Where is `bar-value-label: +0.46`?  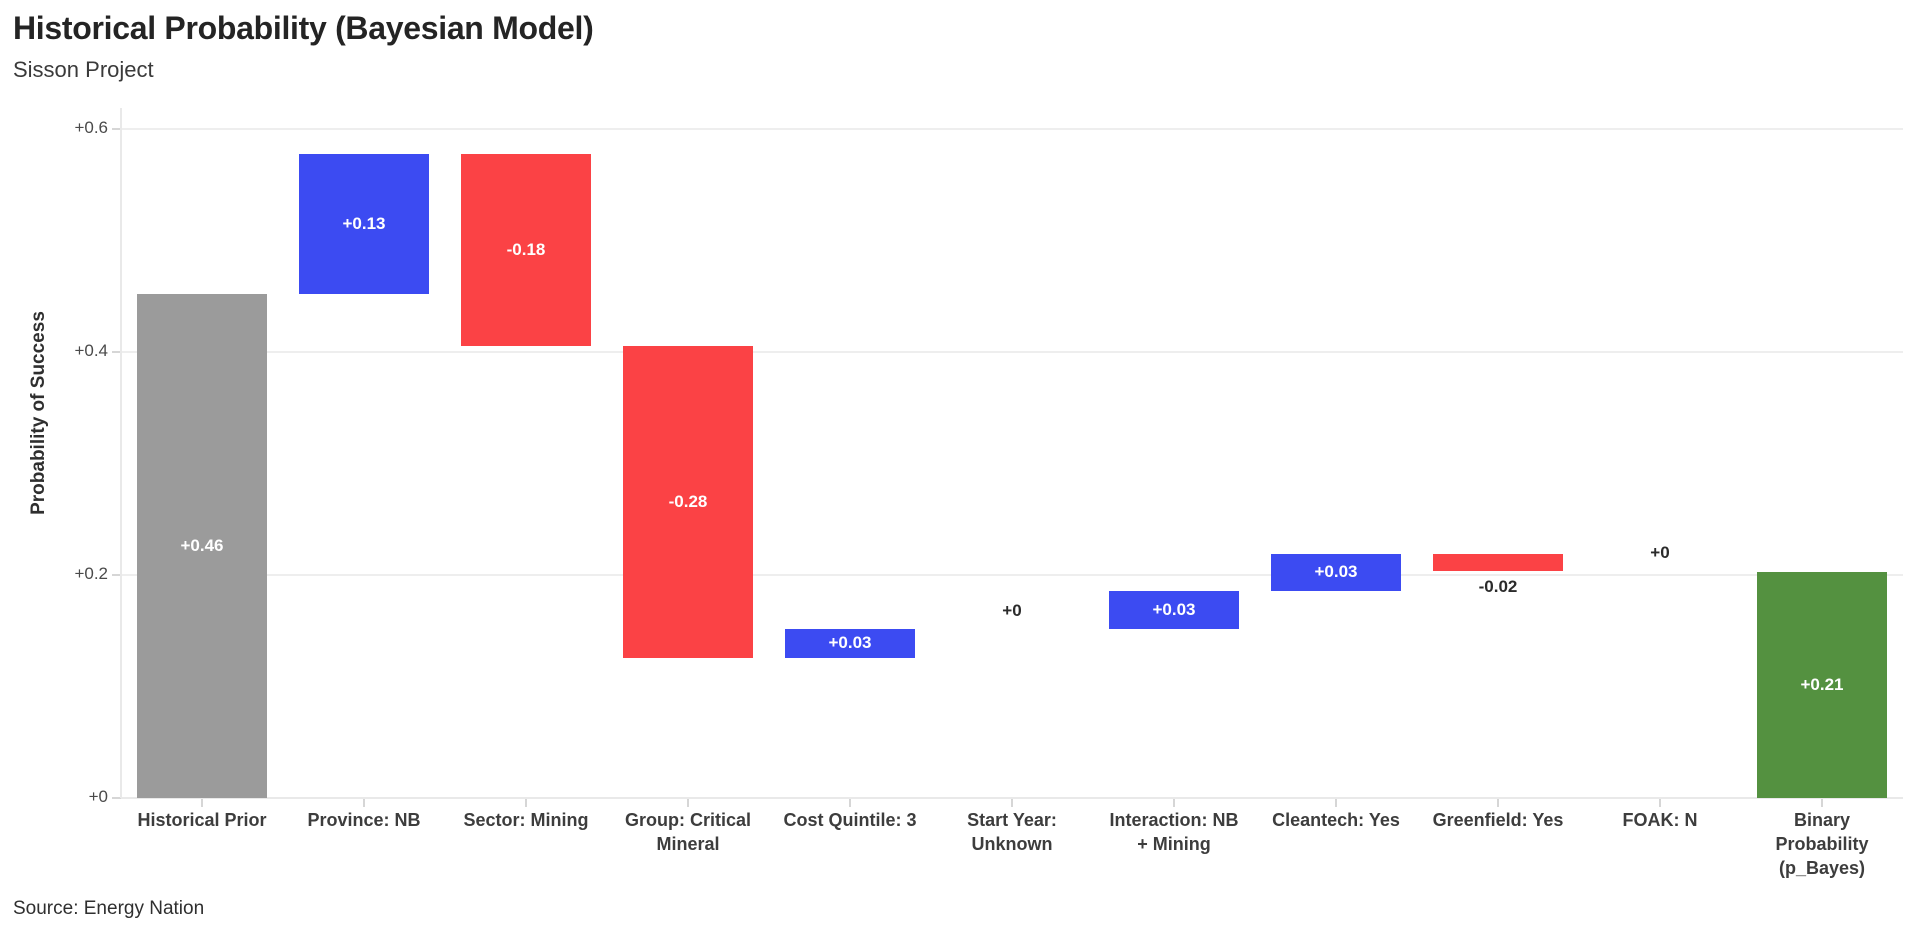 bar-value-label: +0.46 is located at coordinates (202, 545).